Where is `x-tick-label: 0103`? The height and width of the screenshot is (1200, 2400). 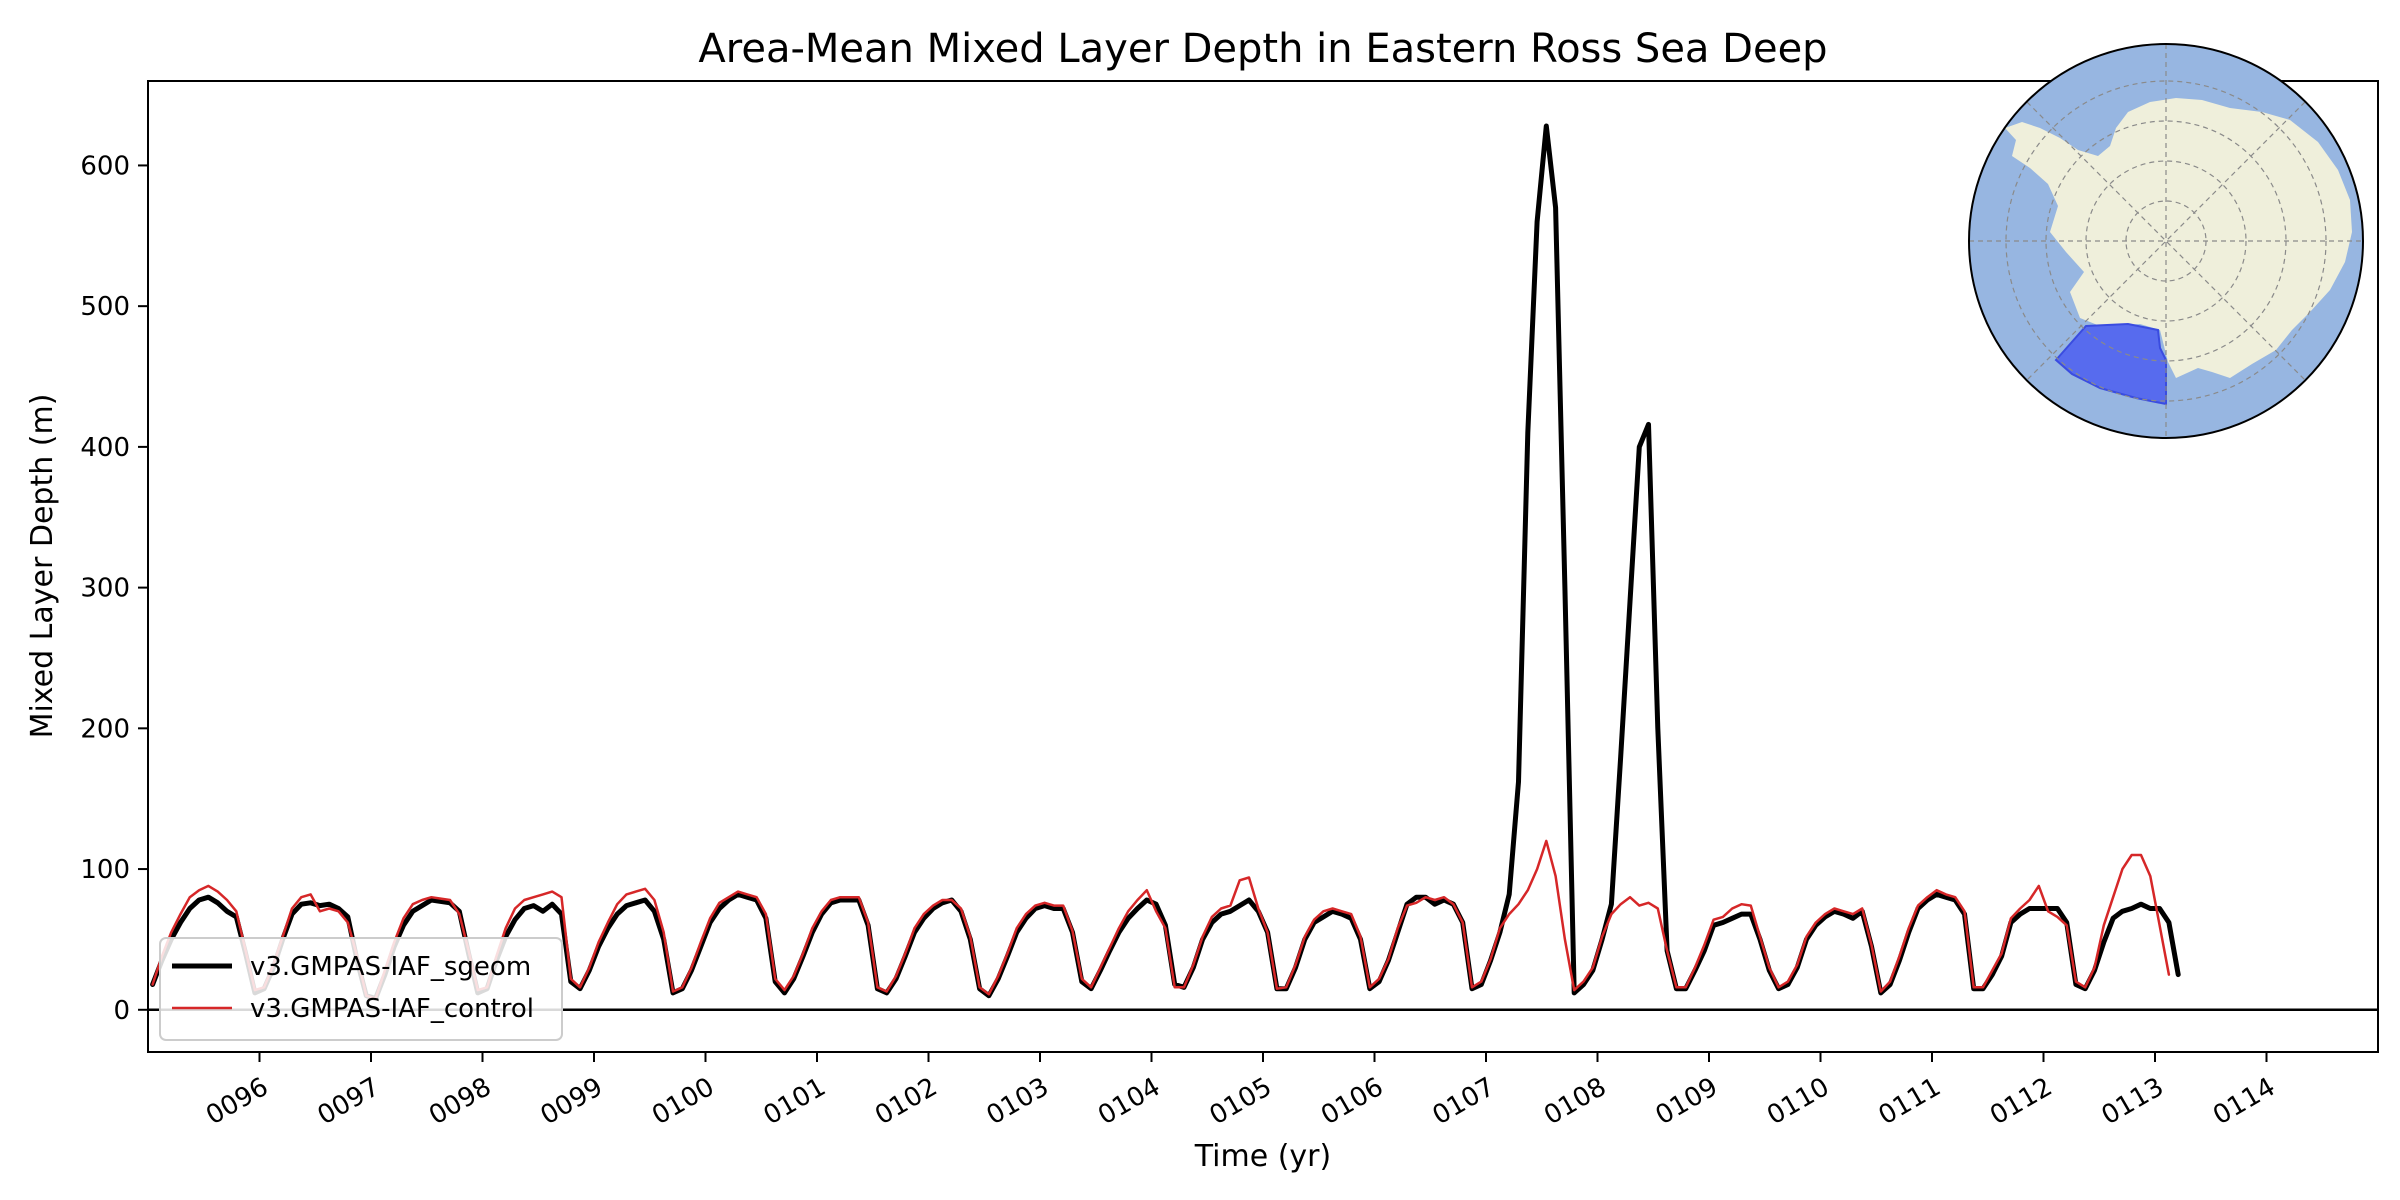 x-tick-label: 0103 is located at coordinates (1018, 1101).